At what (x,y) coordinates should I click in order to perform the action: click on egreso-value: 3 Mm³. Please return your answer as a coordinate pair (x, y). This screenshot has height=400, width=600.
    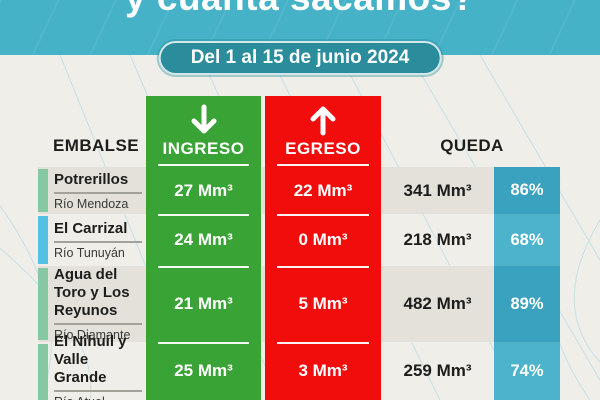
    Looking at the image, I should click on (323, 370).